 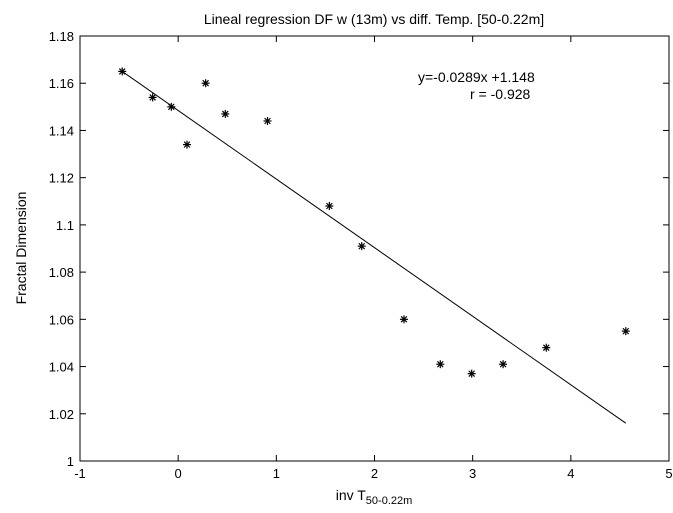 I want to click on x-tick-label: 4, so click(x=570, y=473).